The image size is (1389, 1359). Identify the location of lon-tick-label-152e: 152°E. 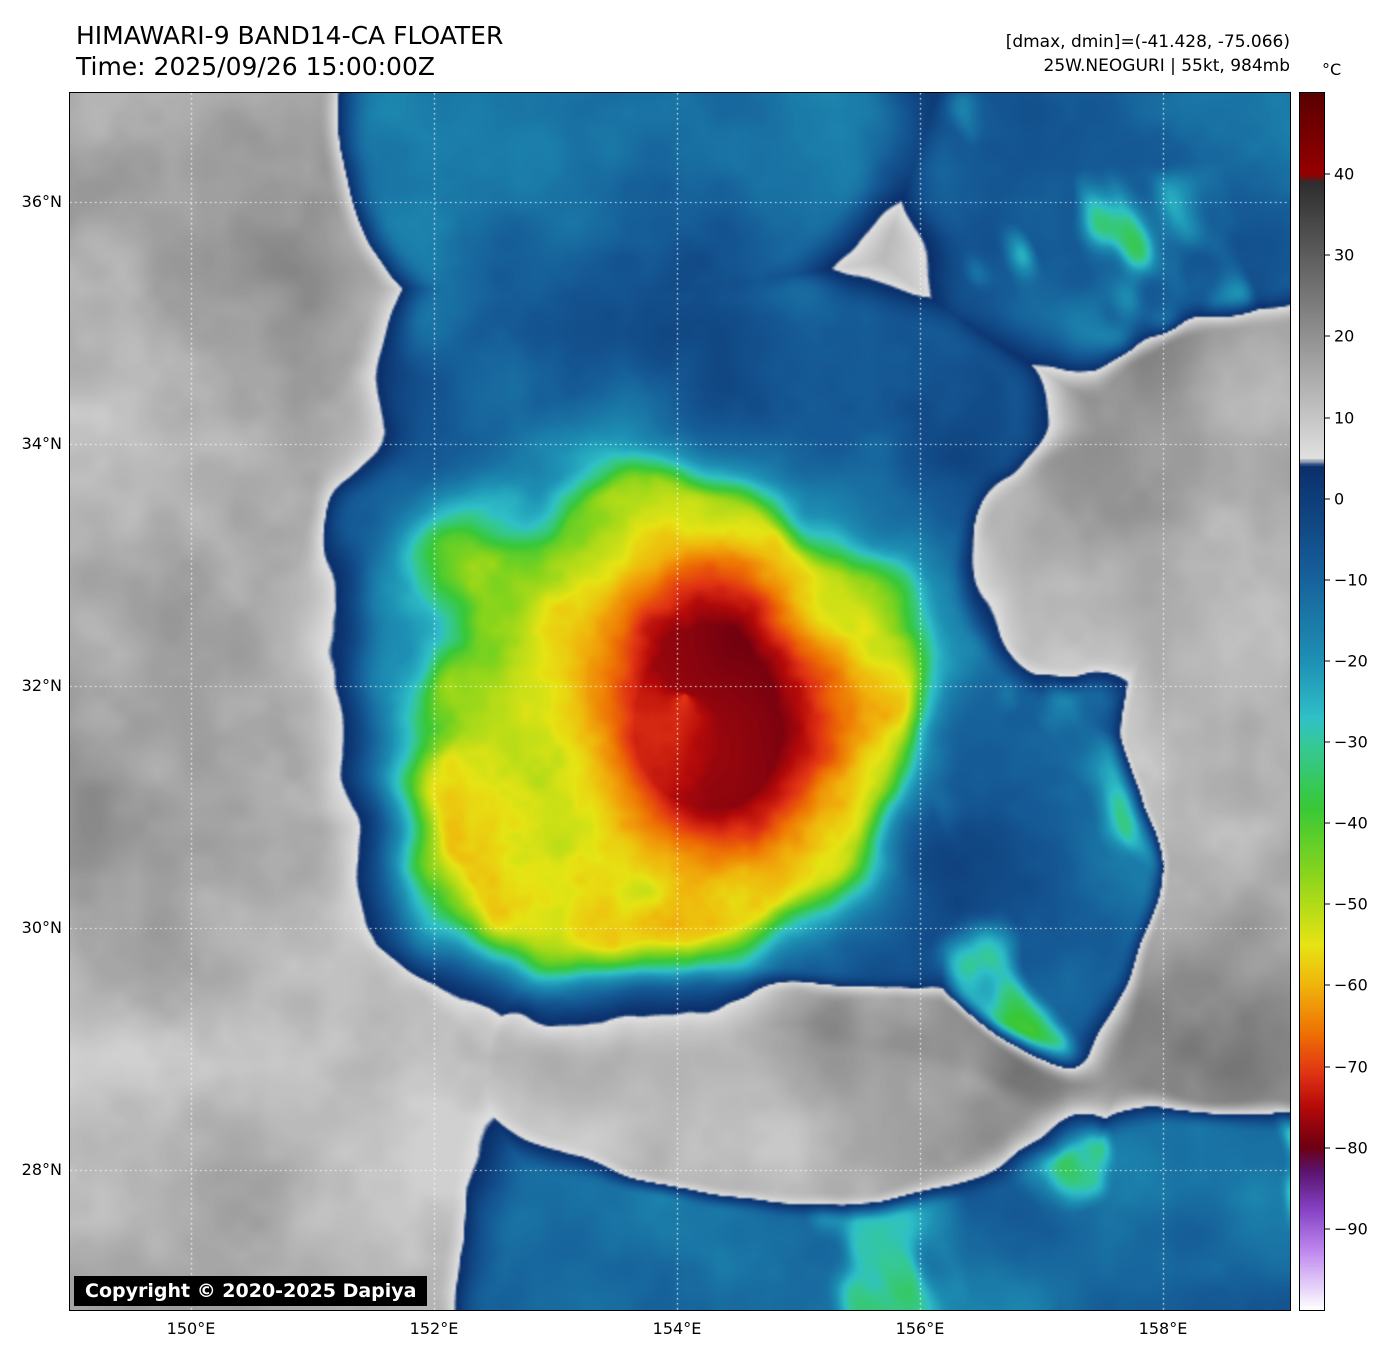
(434, 1328).